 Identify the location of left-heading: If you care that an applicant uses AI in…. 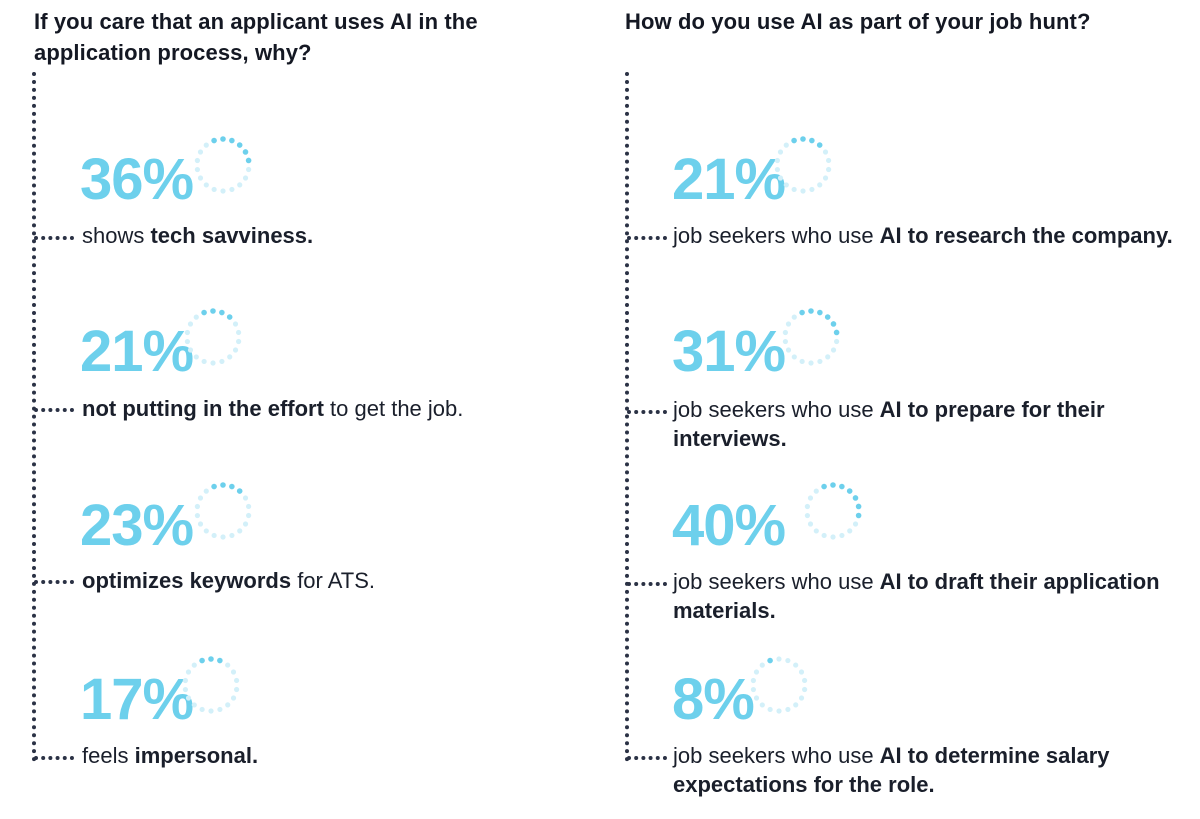
(256, 37).